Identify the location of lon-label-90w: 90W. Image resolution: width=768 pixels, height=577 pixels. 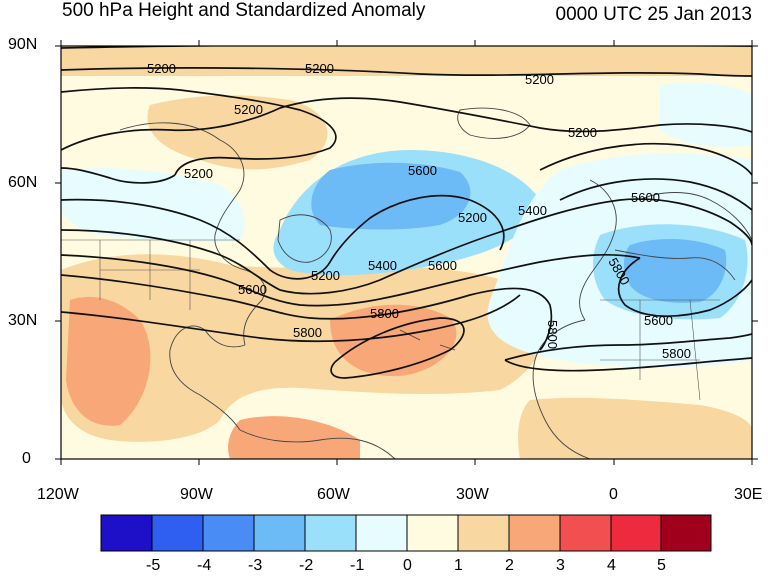
(196, 494).